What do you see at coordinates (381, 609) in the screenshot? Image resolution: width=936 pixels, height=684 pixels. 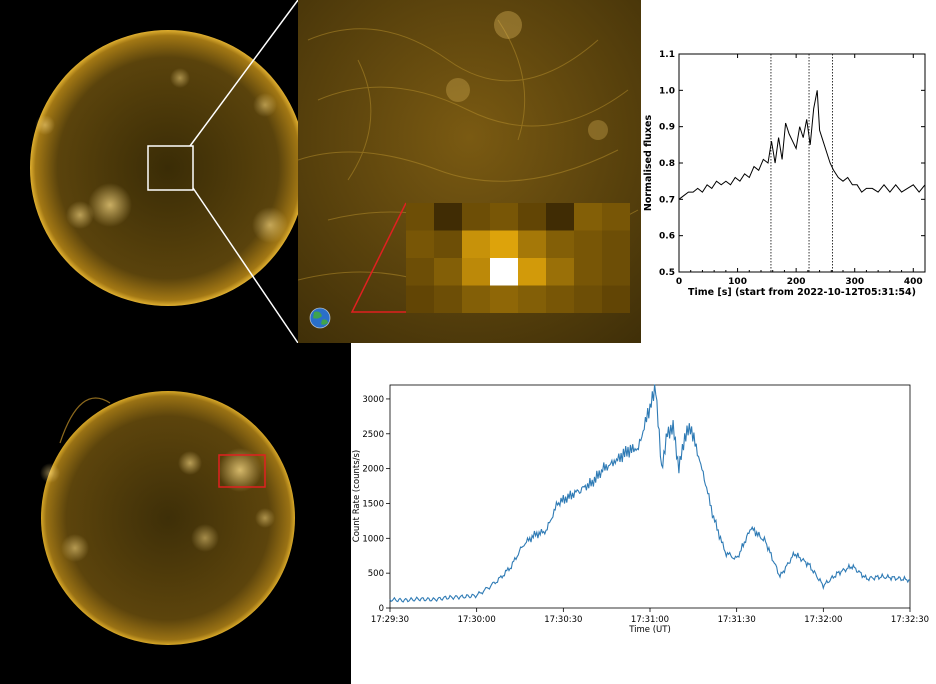 I see `y-tick-label: 0` at bounding box center [381, 609].